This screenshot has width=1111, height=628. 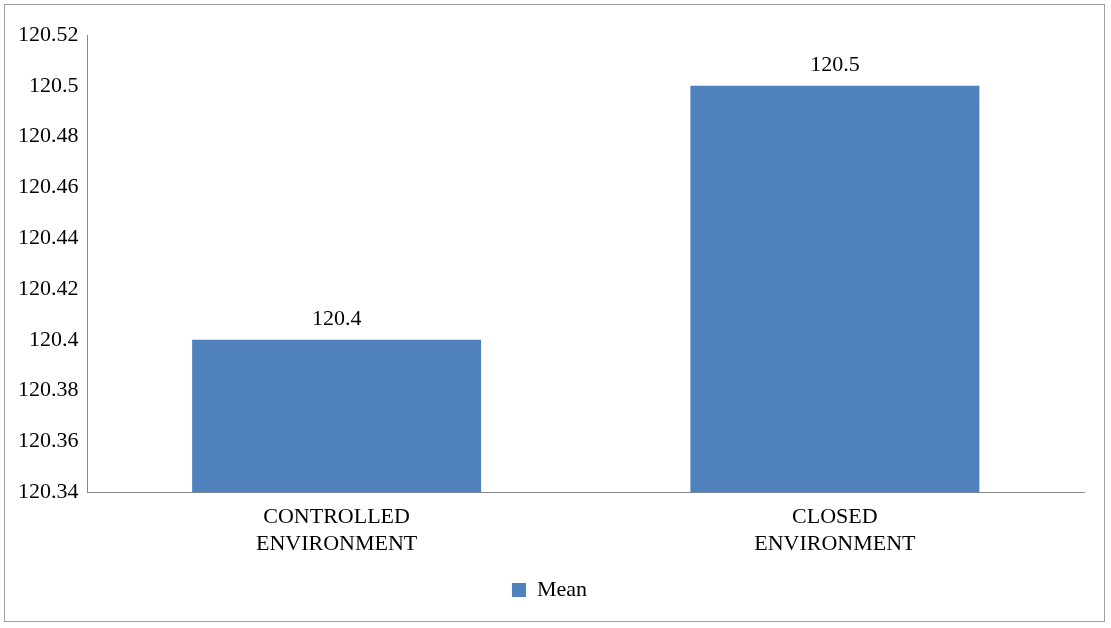 What do you see at coordinates (48, 490) in the screenshot?
I see `y-tick-label: 120.34` at bounding box center [48, 490].